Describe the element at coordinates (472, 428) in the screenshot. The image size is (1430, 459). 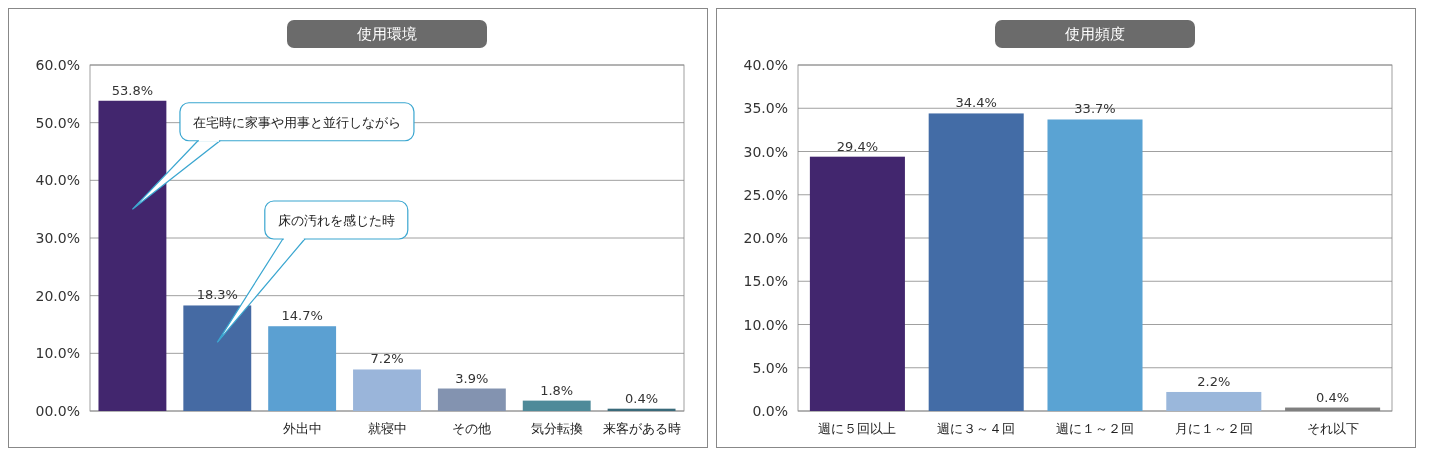
I see `x-tick-label: その他` at that location.